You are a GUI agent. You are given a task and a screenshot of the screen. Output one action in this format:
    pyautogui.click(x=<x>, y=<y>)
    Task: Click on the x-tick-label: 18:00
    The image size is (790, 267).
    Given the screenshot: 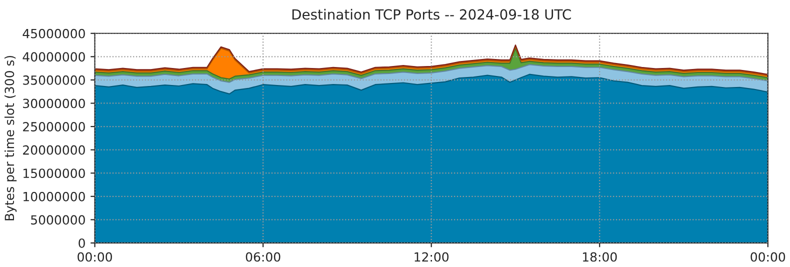 What is the action you would take?
    pyautogui.click(x=599, y=257)
    